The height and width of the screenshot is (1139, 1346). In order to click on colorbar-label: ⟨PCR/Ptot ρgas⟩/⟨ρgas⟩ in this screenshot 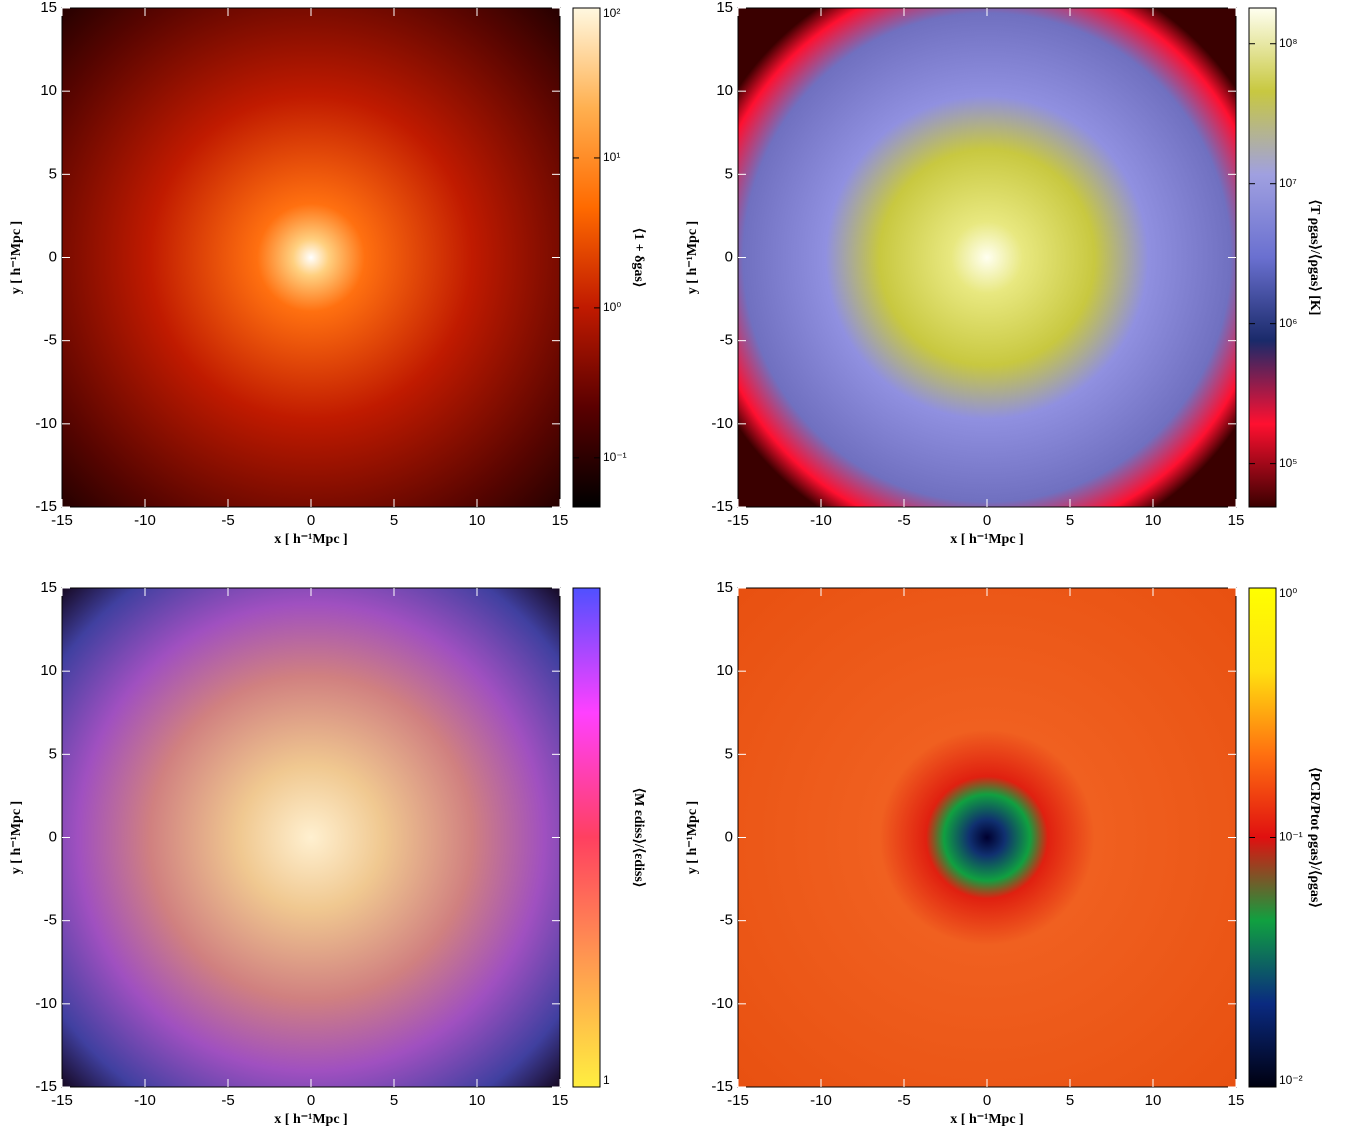, I will do `click(1314, 837)`.